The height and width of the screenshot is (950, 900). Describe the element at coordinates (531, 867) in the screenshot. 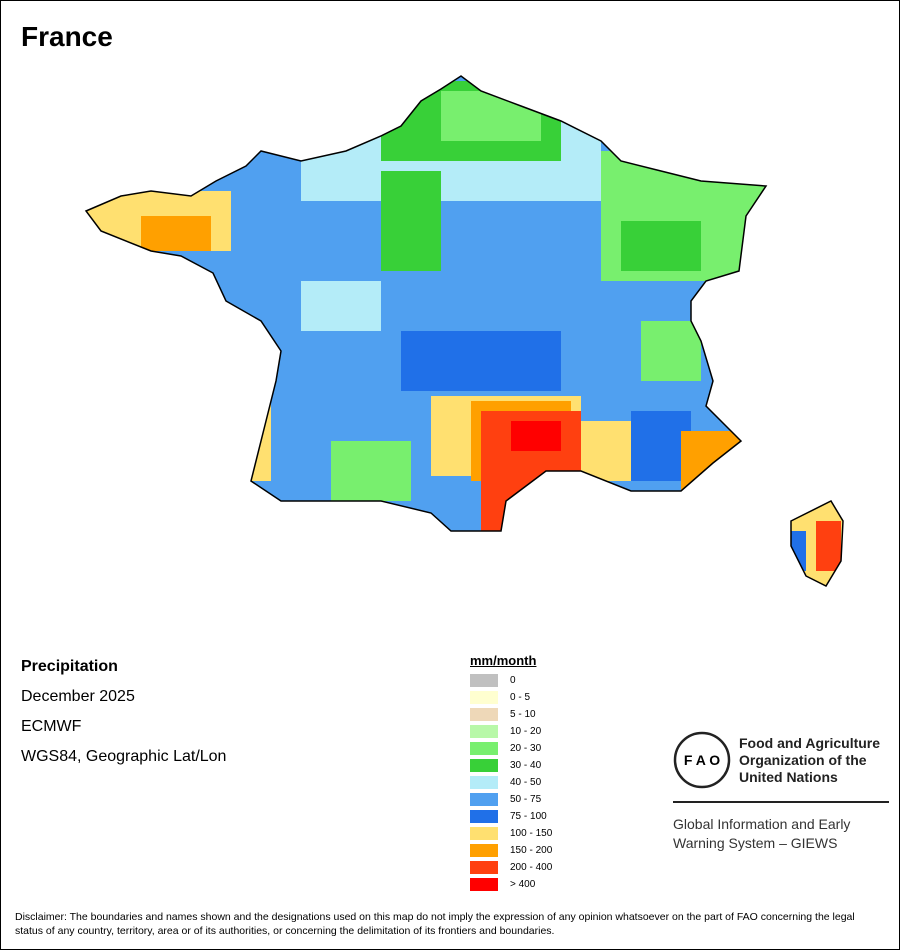

I see `legend-label: 200 - 400` at that location.